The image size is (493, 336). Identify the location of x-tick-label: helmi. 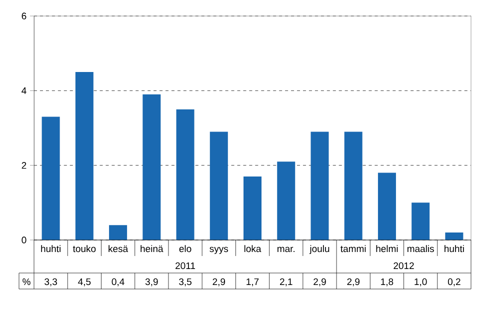
(387, 248).